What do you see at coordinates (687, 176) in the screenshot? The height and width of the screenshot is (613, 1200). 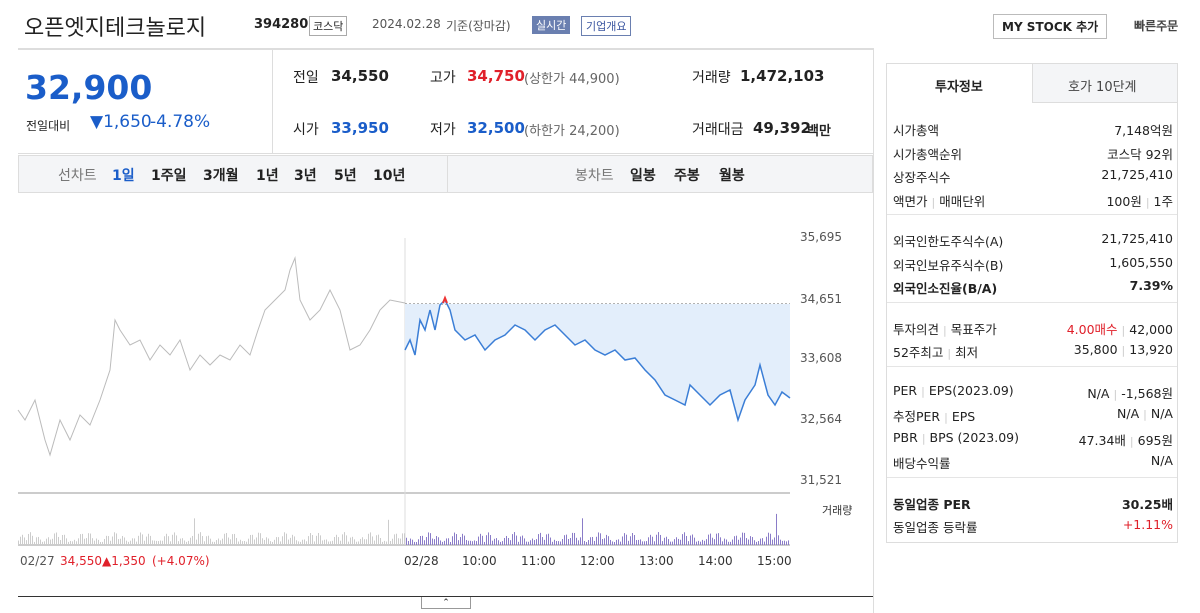 I see `candle-tab: 주봉` at bounding box center [687, 176].